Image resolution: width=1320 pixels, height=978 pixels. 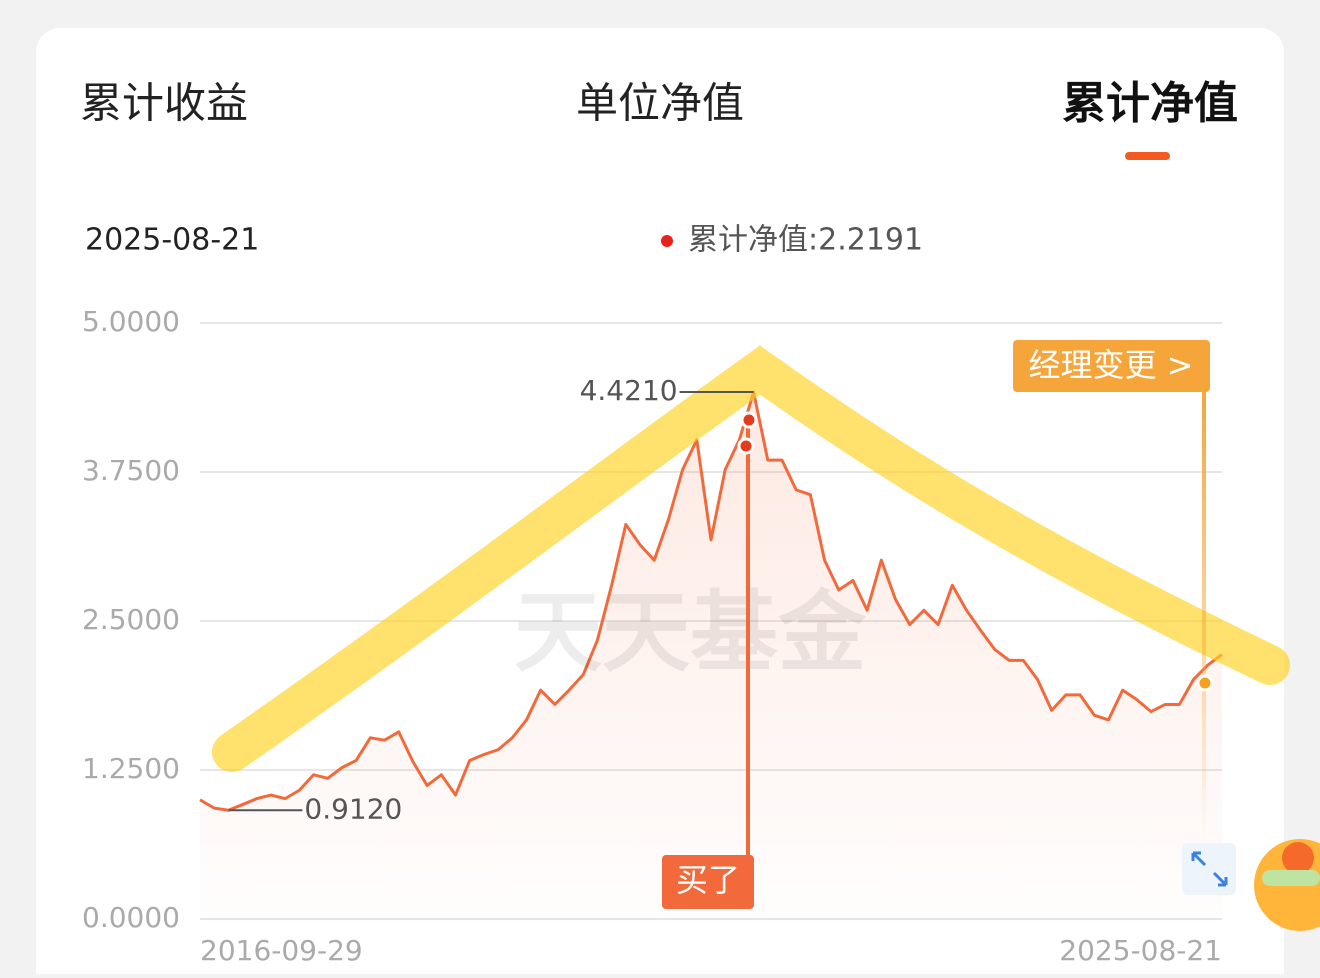 I want to click on watermark: 天天基金, so click(x=690, y=632).